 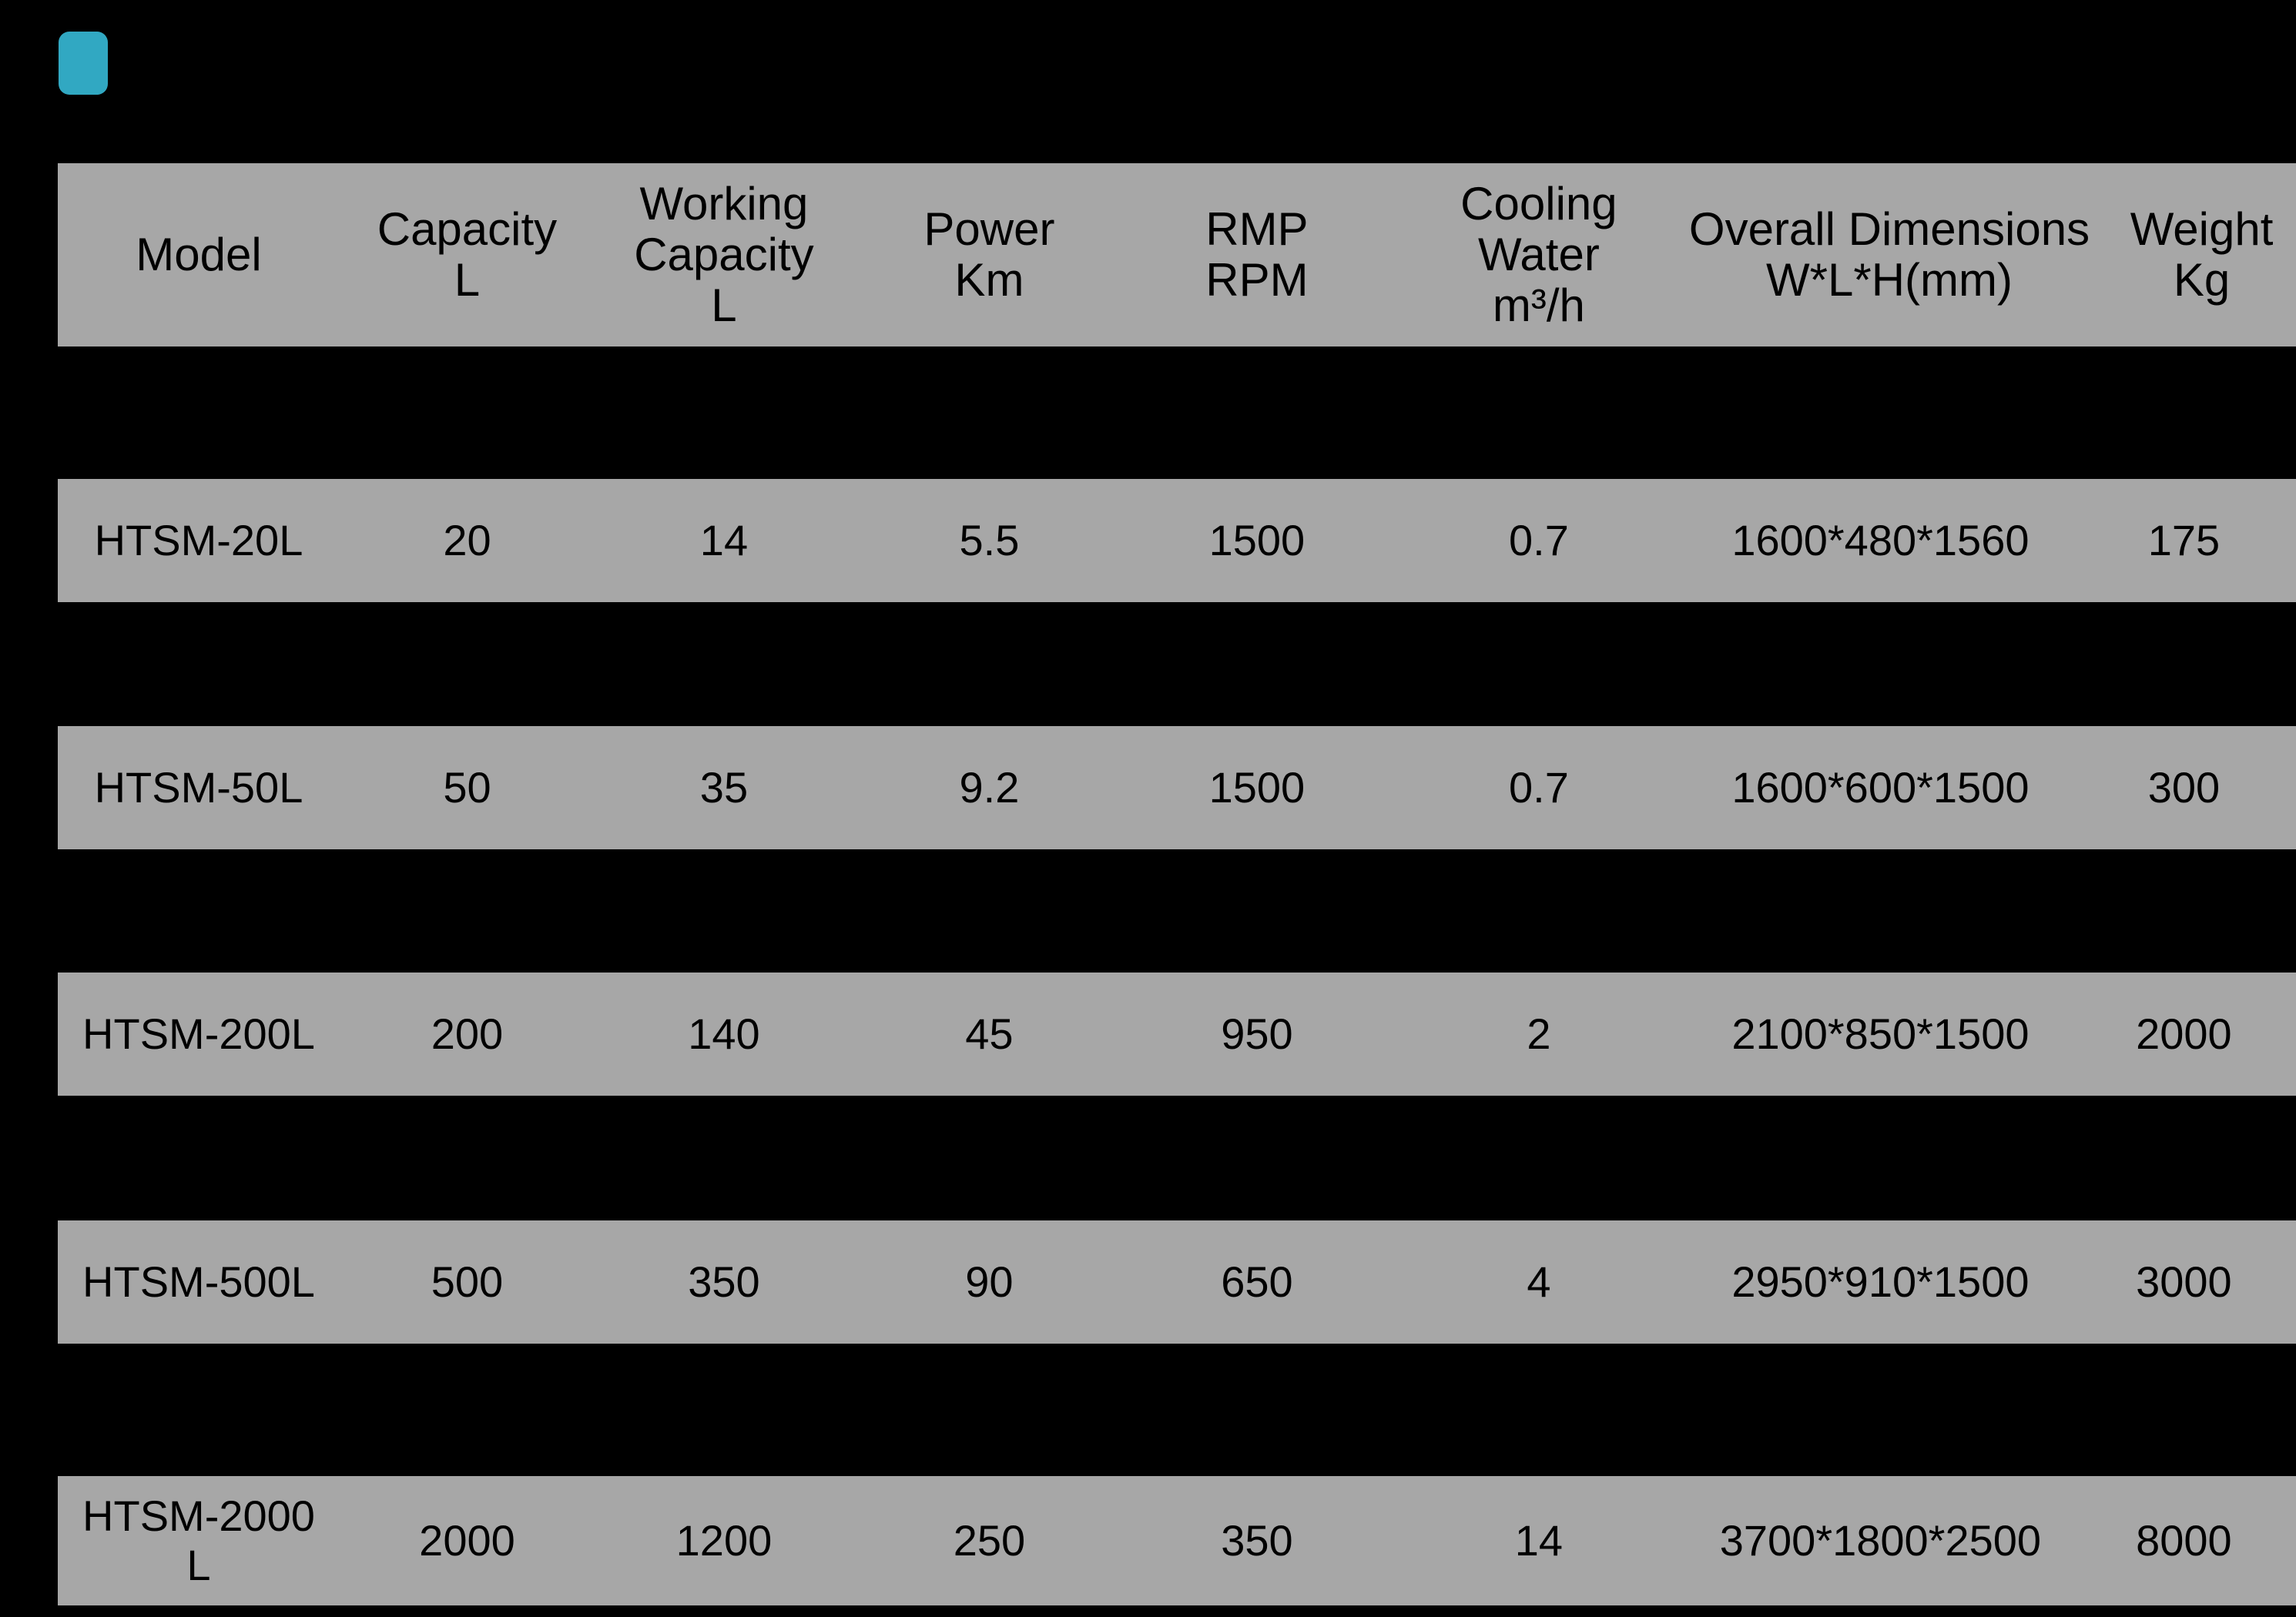 I want to click on header-rpm: RMP RPM, so click(x=1257, y=254).